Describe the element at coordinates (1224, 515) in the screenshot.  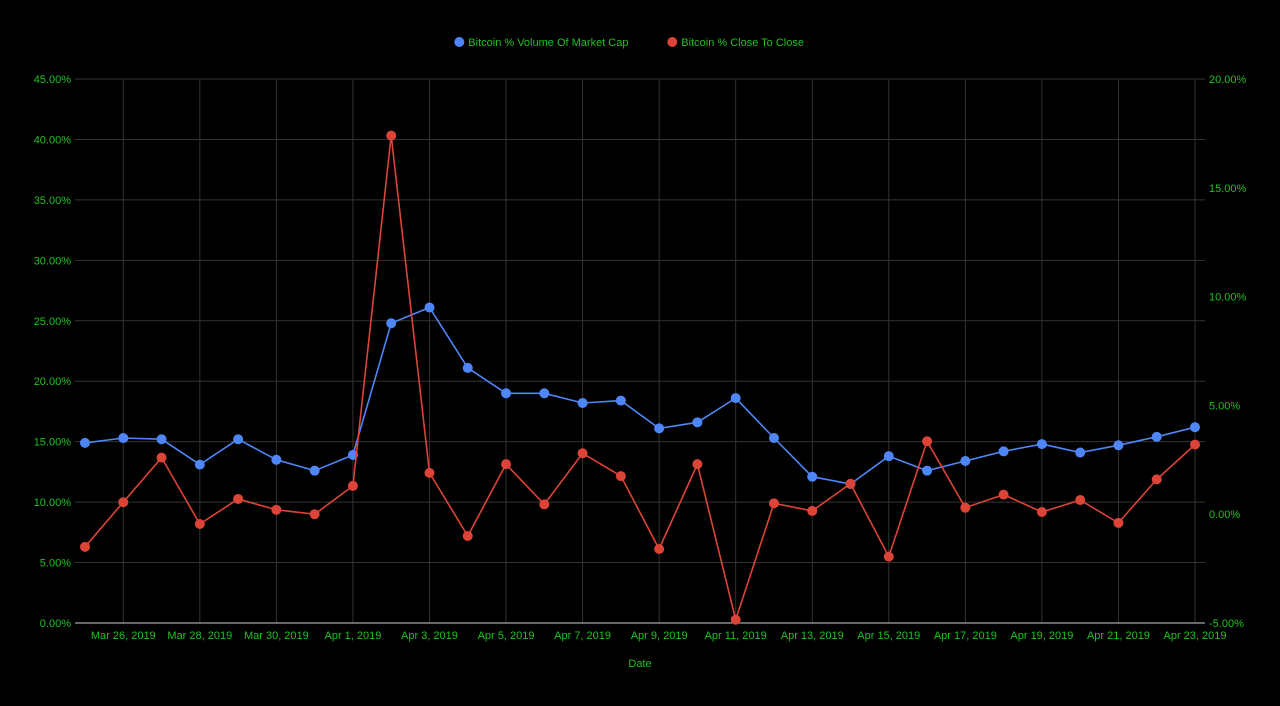
I see `y-right-tick-label: 0.00%` at that location.